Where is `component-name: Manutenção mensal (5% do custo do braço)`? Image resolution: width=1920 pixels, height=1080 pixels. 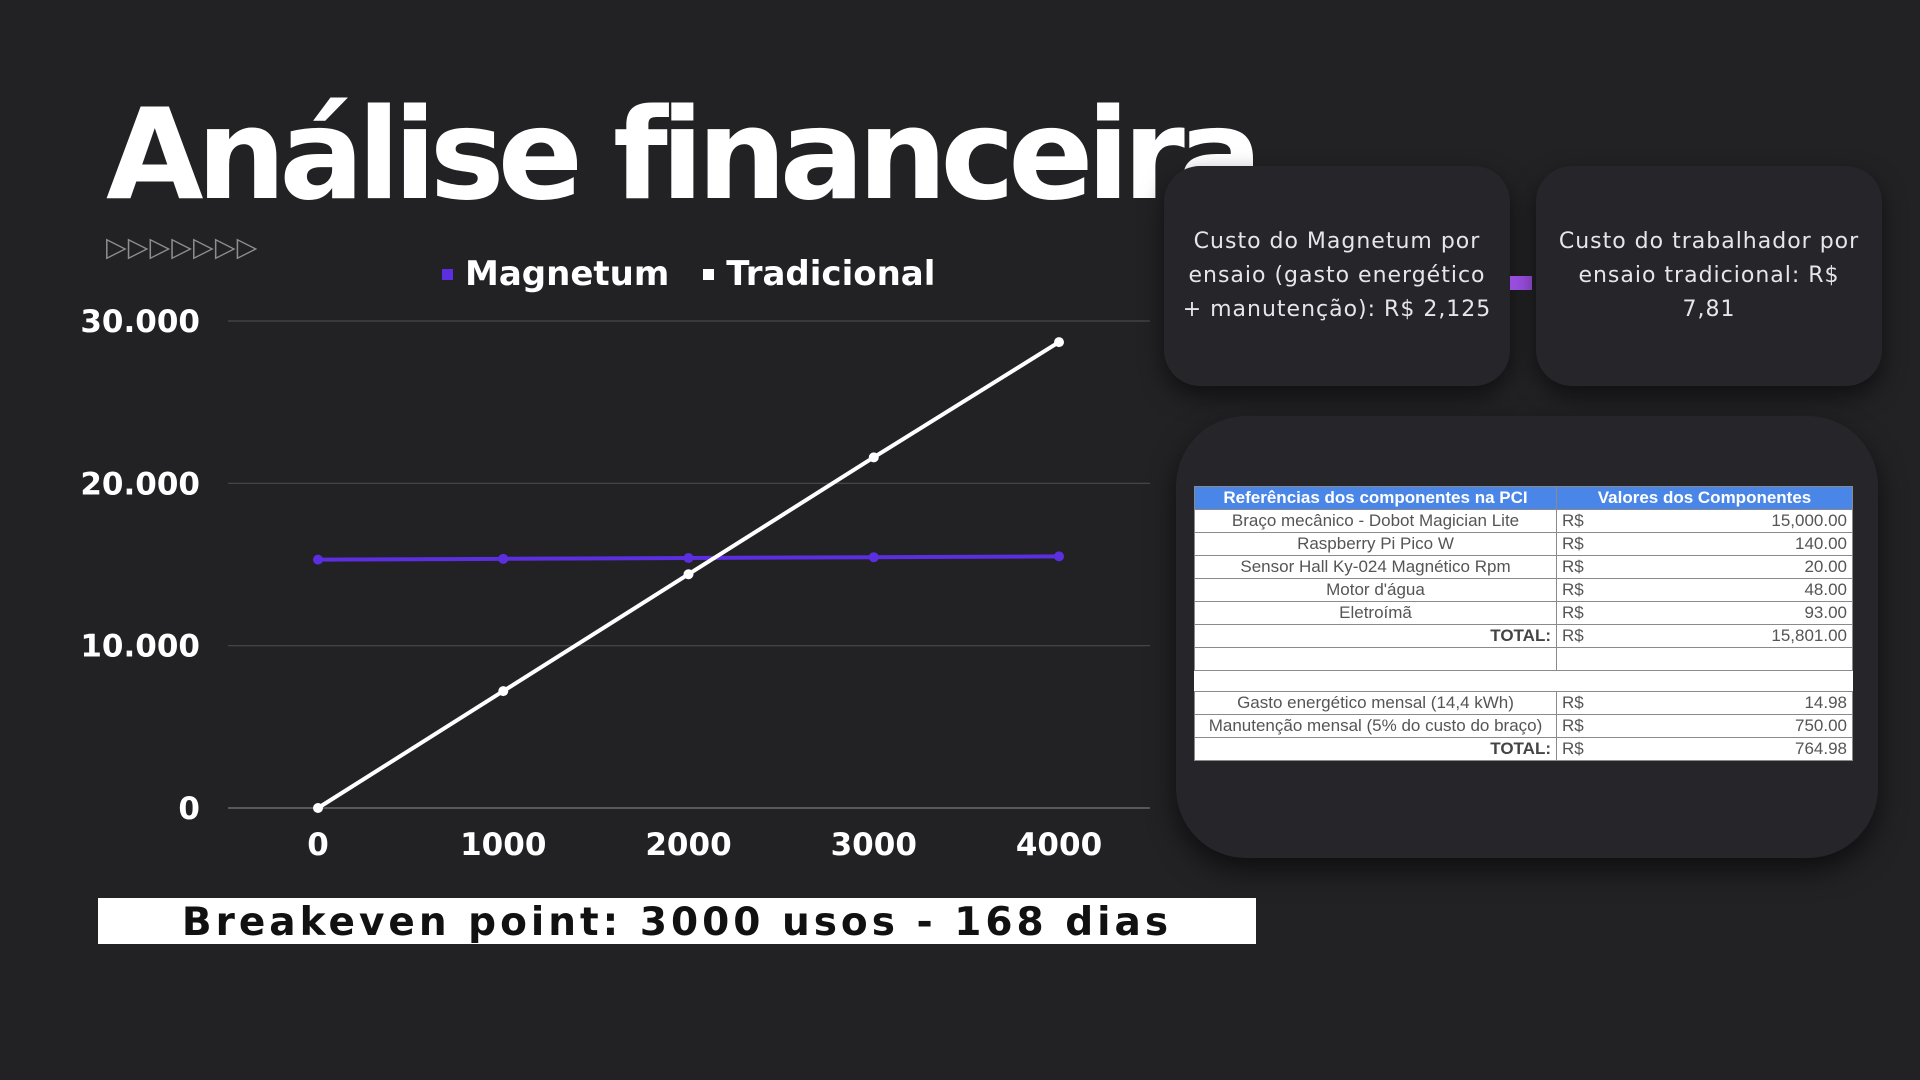 component-name: Manutenção mensal (5% do custo do braço) is located at coordinates (1375, 726).